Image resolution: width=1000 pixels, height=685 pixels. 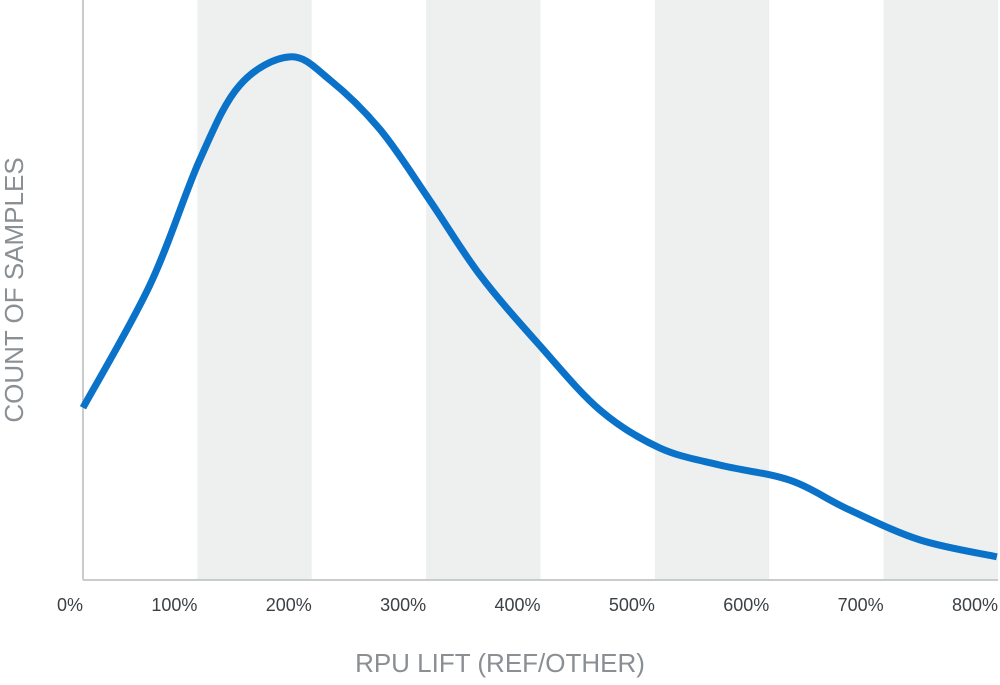 I want to click on x-tick-label: 600%, so click(x=746, y=605).